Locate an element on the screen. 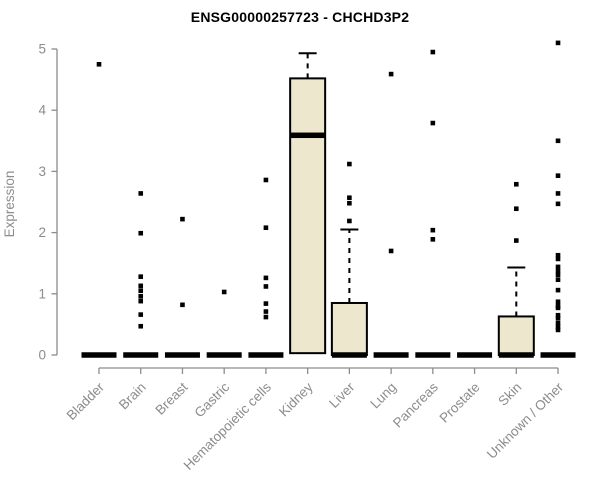  median-gastric is located at coordinates (224, 355).